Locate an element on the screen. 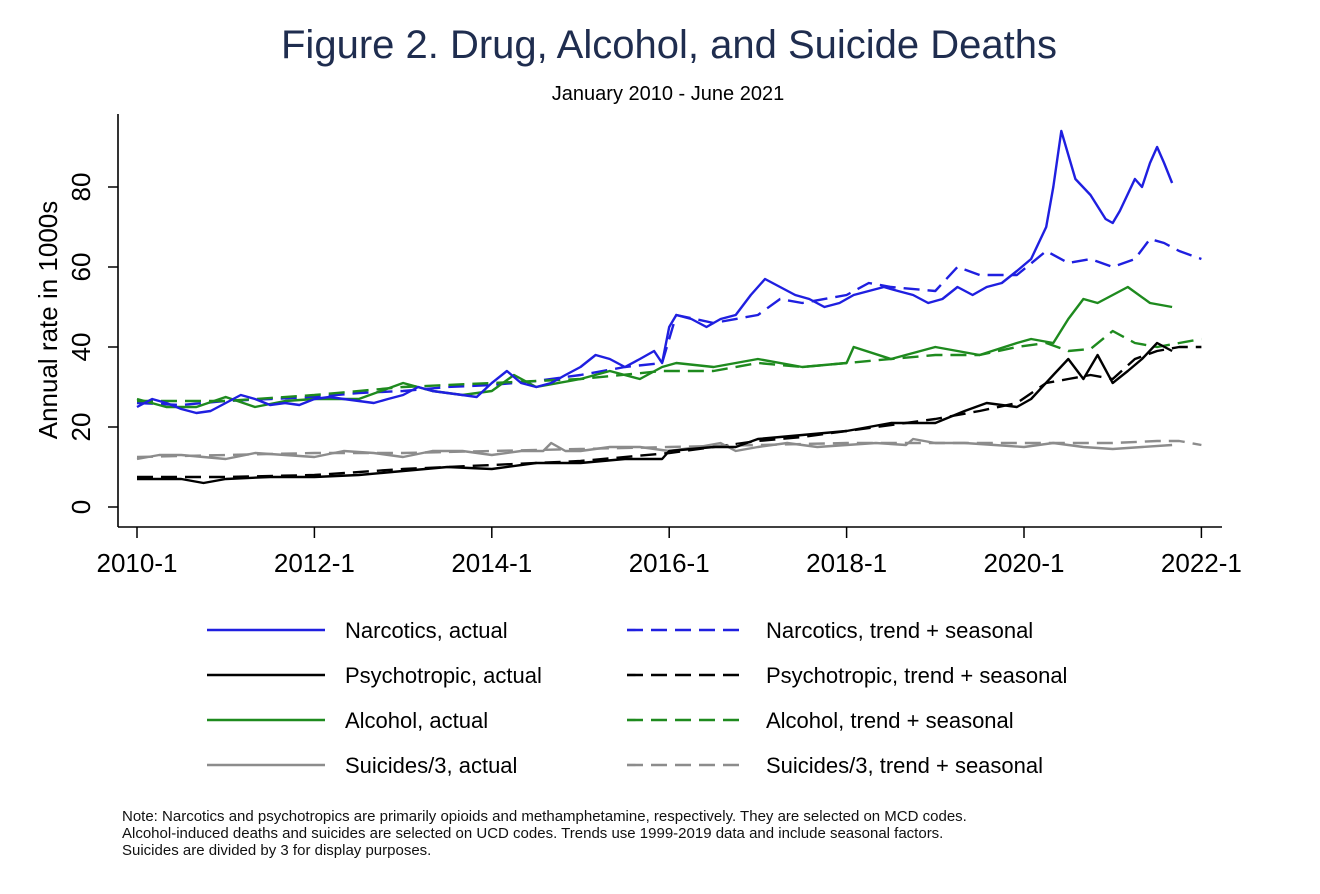 This screenshot has height=894, width=1320. series-line-alcohol-actual is located at coordinates (654, 347).